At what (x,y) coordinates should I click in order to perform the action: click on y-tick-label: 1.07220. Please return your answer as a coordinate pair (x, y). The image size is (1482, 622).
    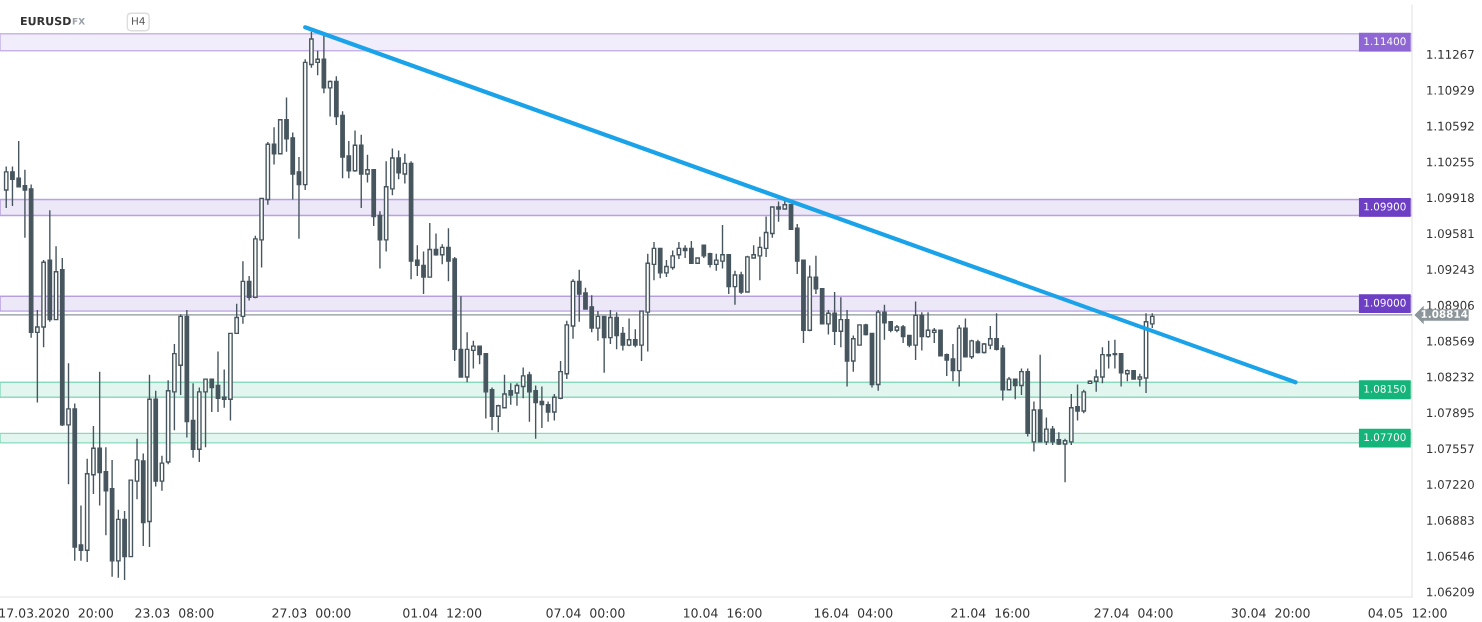
    Looking at the image, I should click on (1450, 484).